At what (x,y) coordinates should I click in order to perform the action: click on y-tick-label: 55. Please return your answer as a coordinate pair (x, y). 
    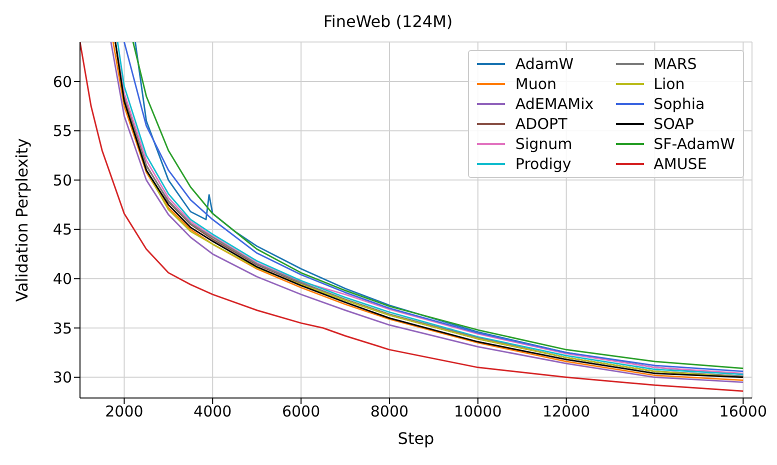
    Looking at the image, I should click on (62, 131).